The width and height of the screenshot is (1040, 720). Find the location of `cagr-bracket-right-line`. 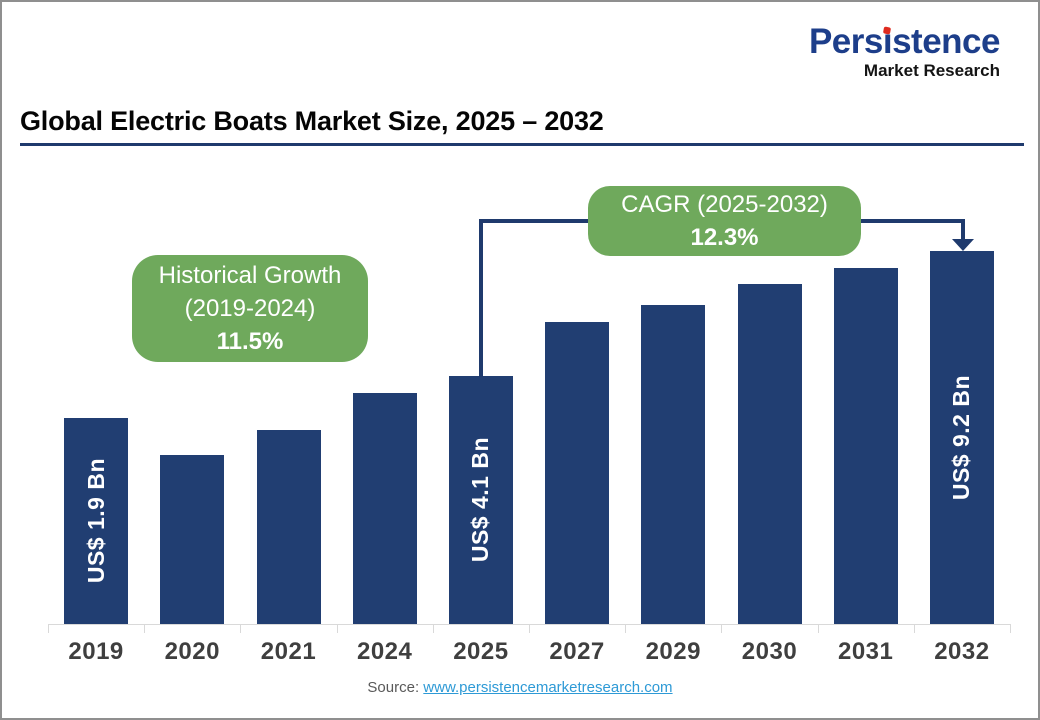

cagr-bracket-right-line is located at coordinates (963, 230).